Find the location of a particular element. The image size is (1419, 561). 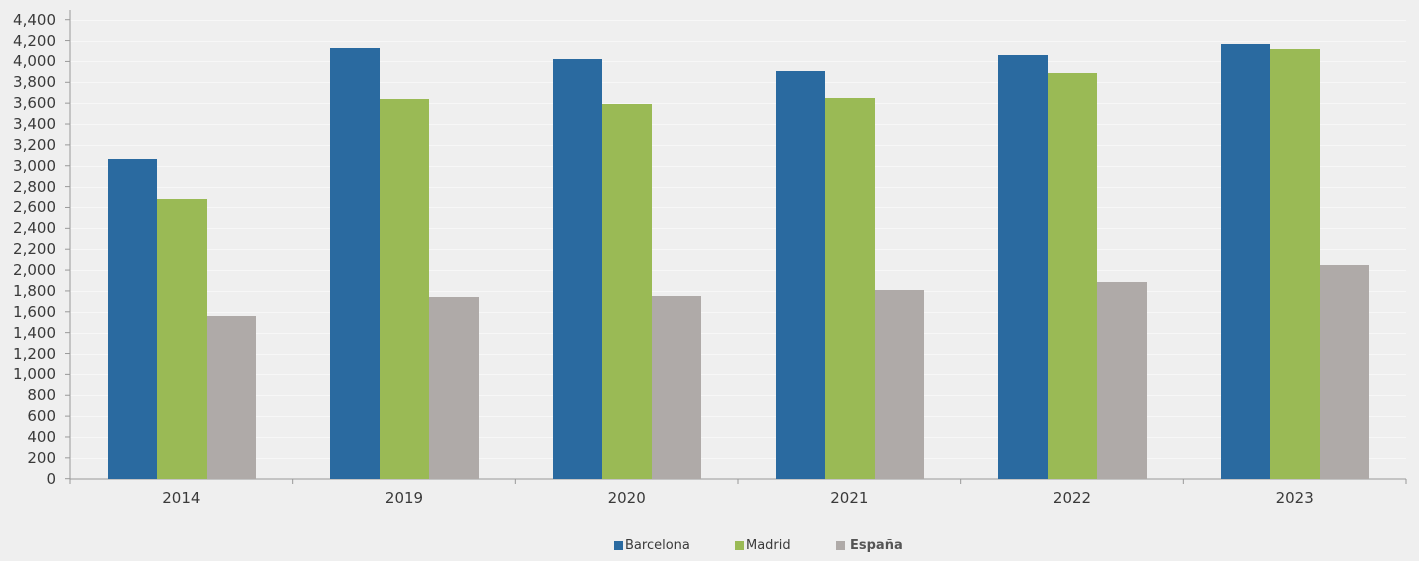

y-tick-label: 3,400 is located at coordinates (34, 124).